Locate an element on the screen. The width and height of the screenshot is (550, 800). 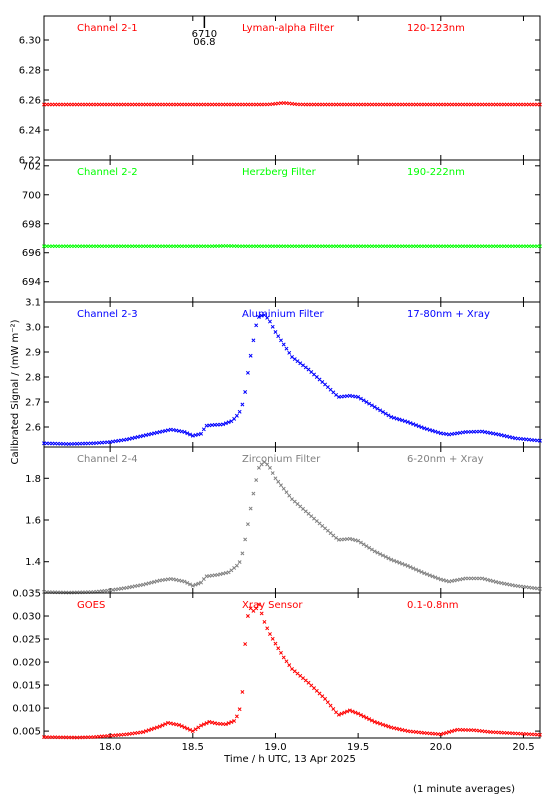
panel-filter-label: Zirconium Filter is located at coordinates (281, 459).